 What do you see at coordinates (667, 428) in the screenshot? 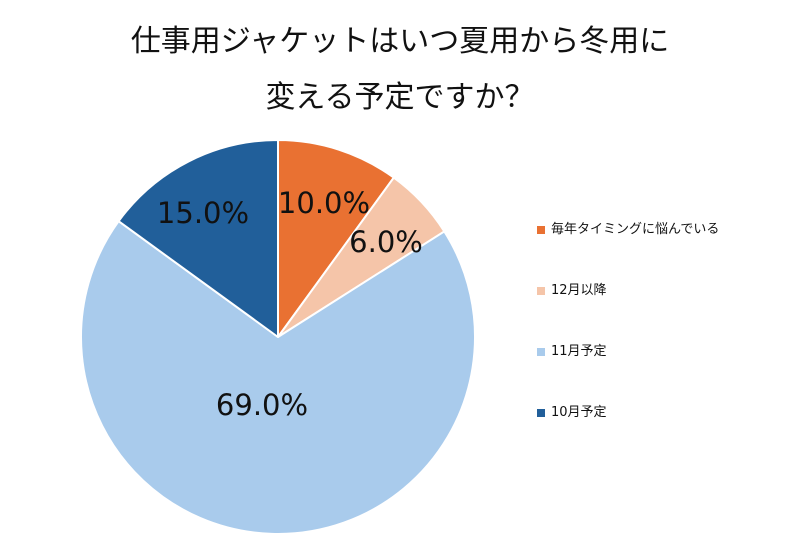
I see `legend-item-4: 10月予定` at bounding box center [667, 428].